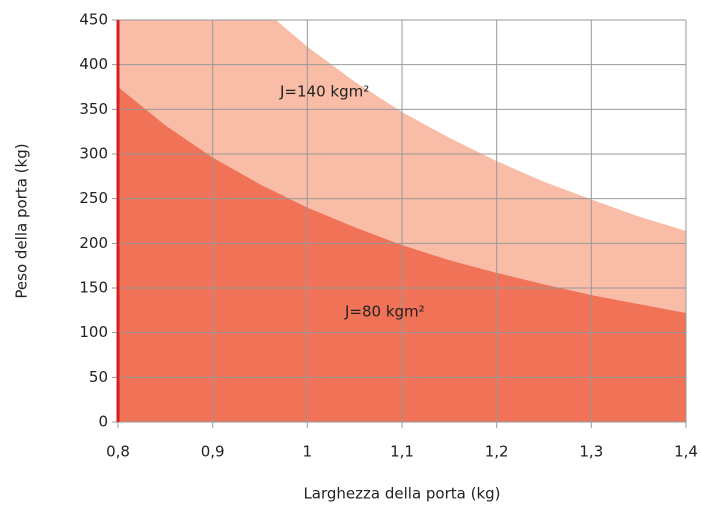 The image size is (701, 510). Describe the element at coordinates (308, 452) in the screenshot. I see `x-tick-label: 1` at that location.